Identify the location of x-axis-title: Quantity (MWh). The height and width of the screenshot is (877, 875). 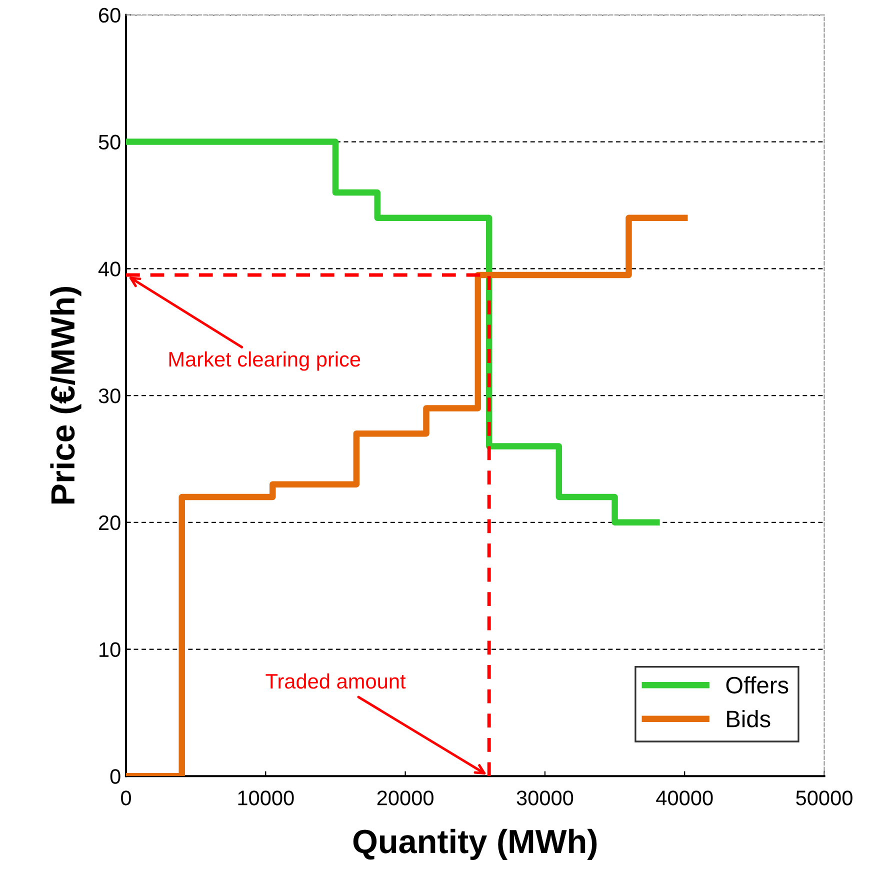
(475, 844).